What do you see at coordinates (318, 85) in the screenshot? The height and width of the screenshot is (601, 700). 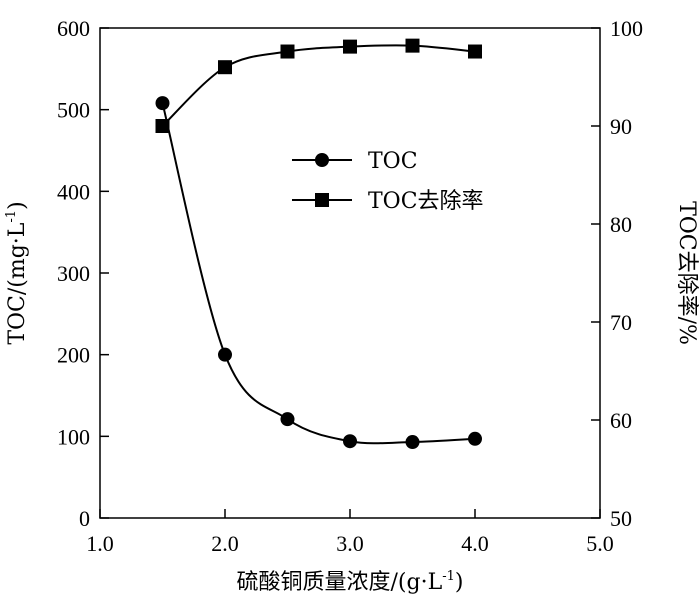 I see `toc-removal-rate-line` at bounding box center [318, 85].